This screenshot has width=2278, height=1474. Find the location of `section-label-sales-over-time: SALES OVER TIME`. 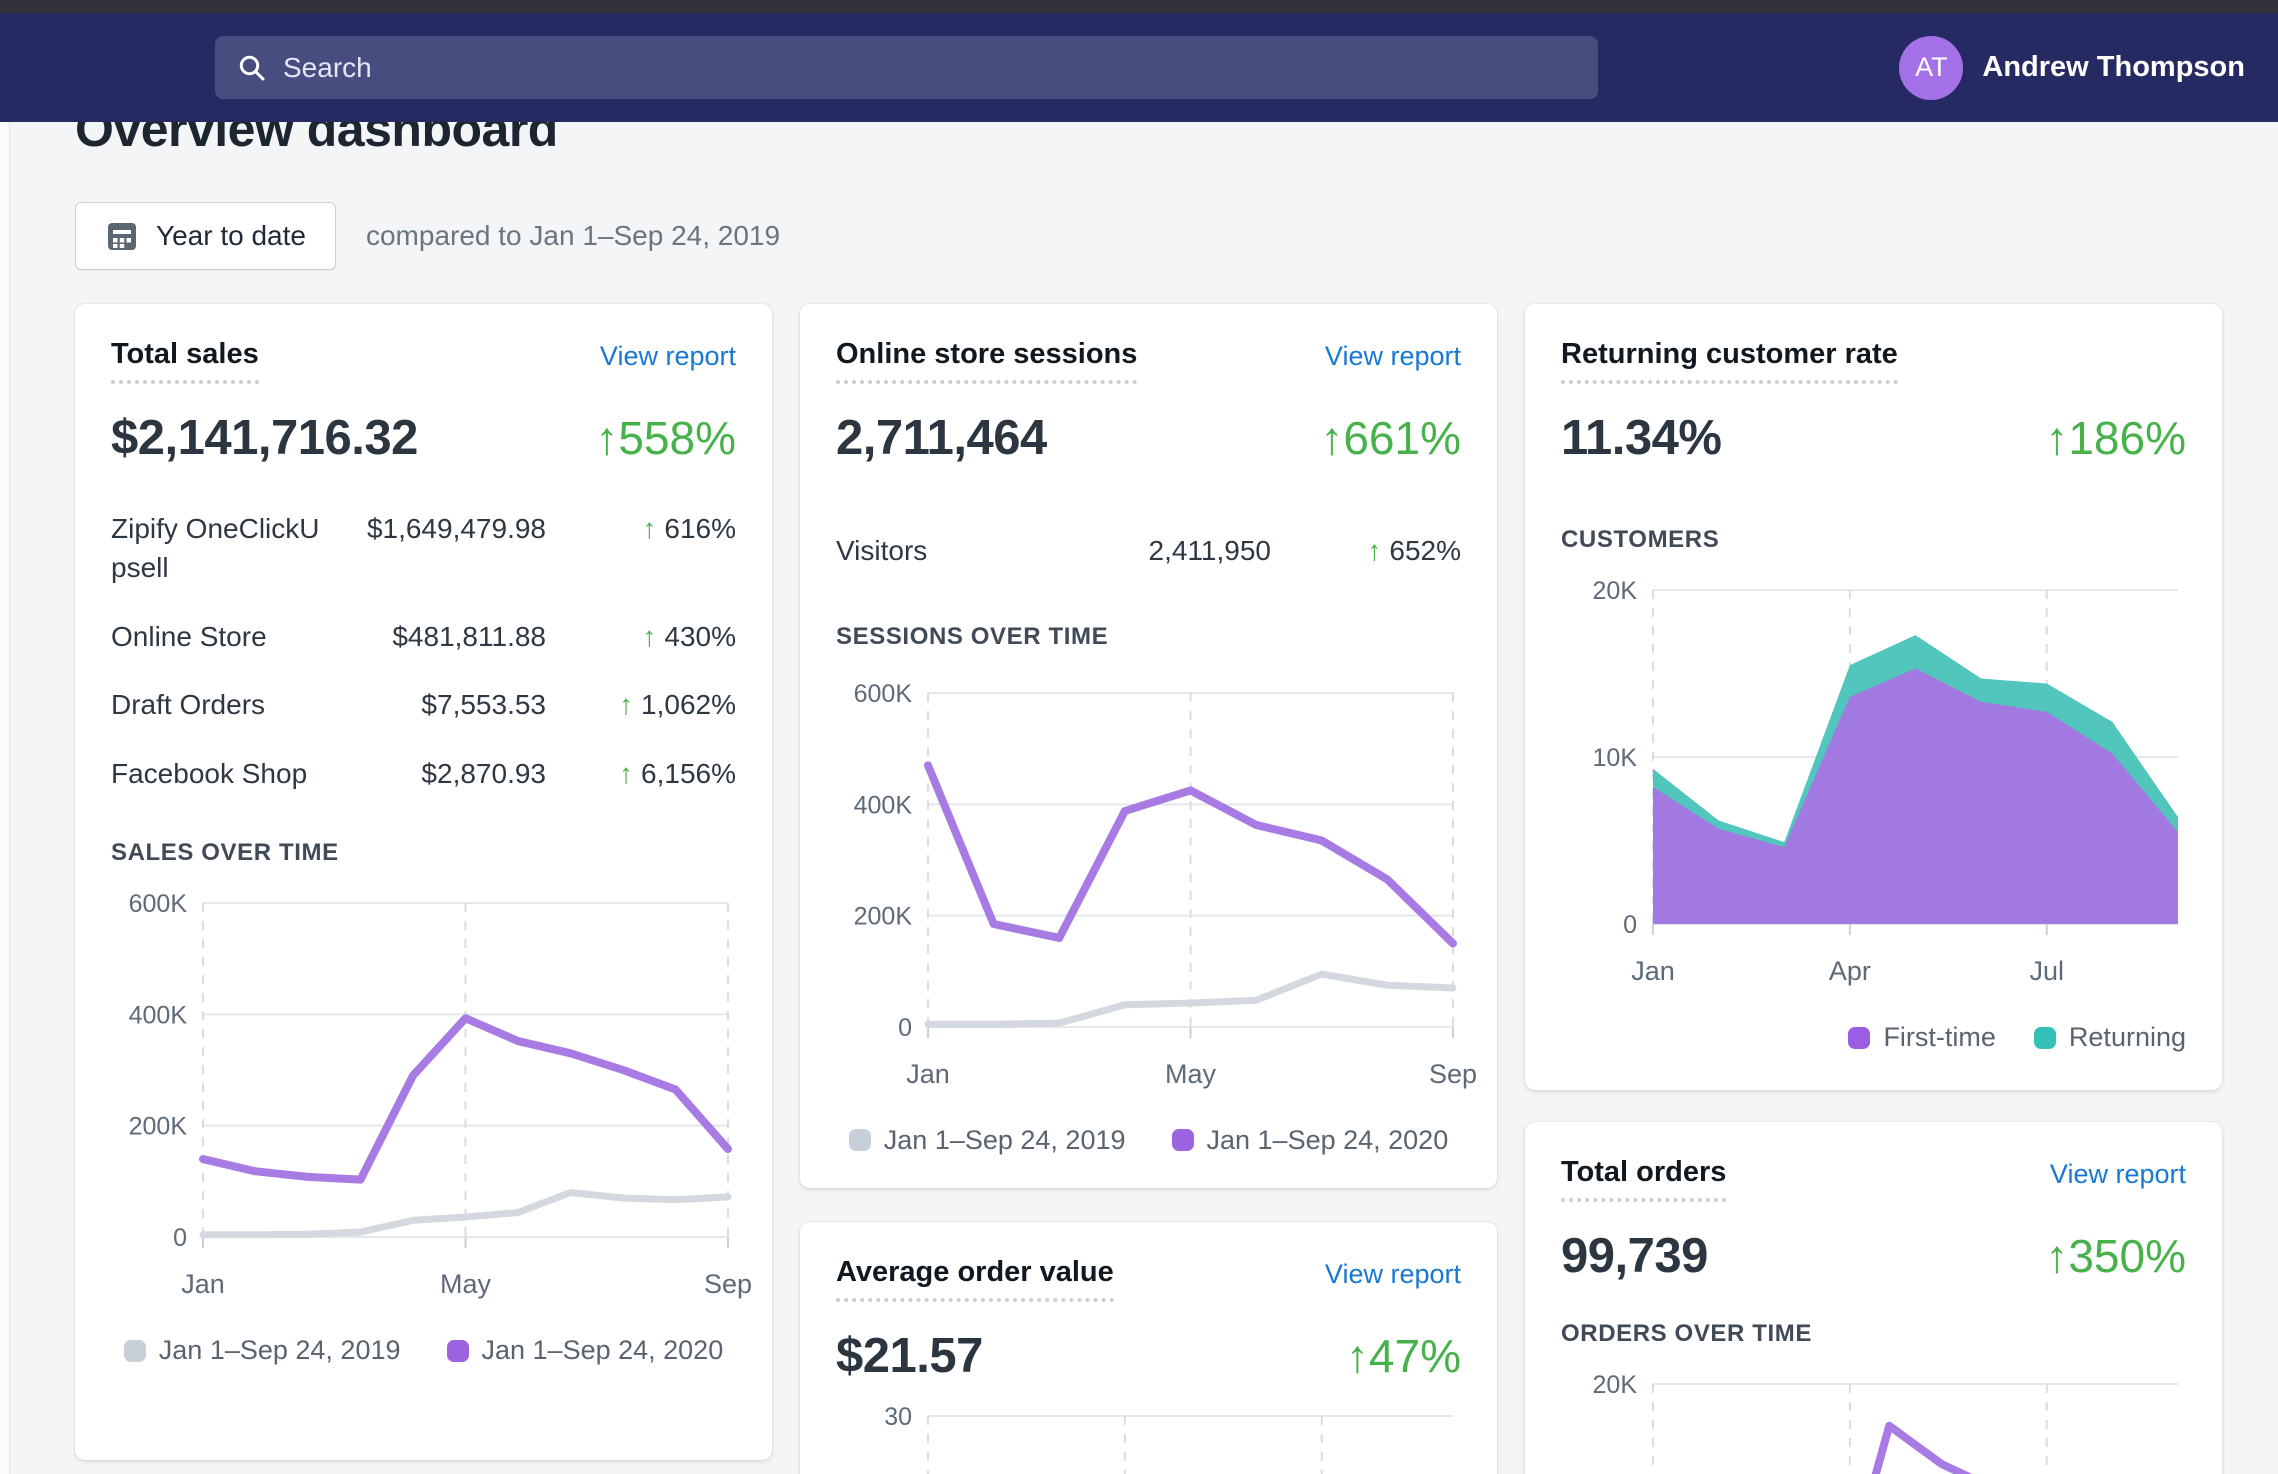

section-label-sales-over-time: SALES OVER TIME is located at coordinates (225, 853).